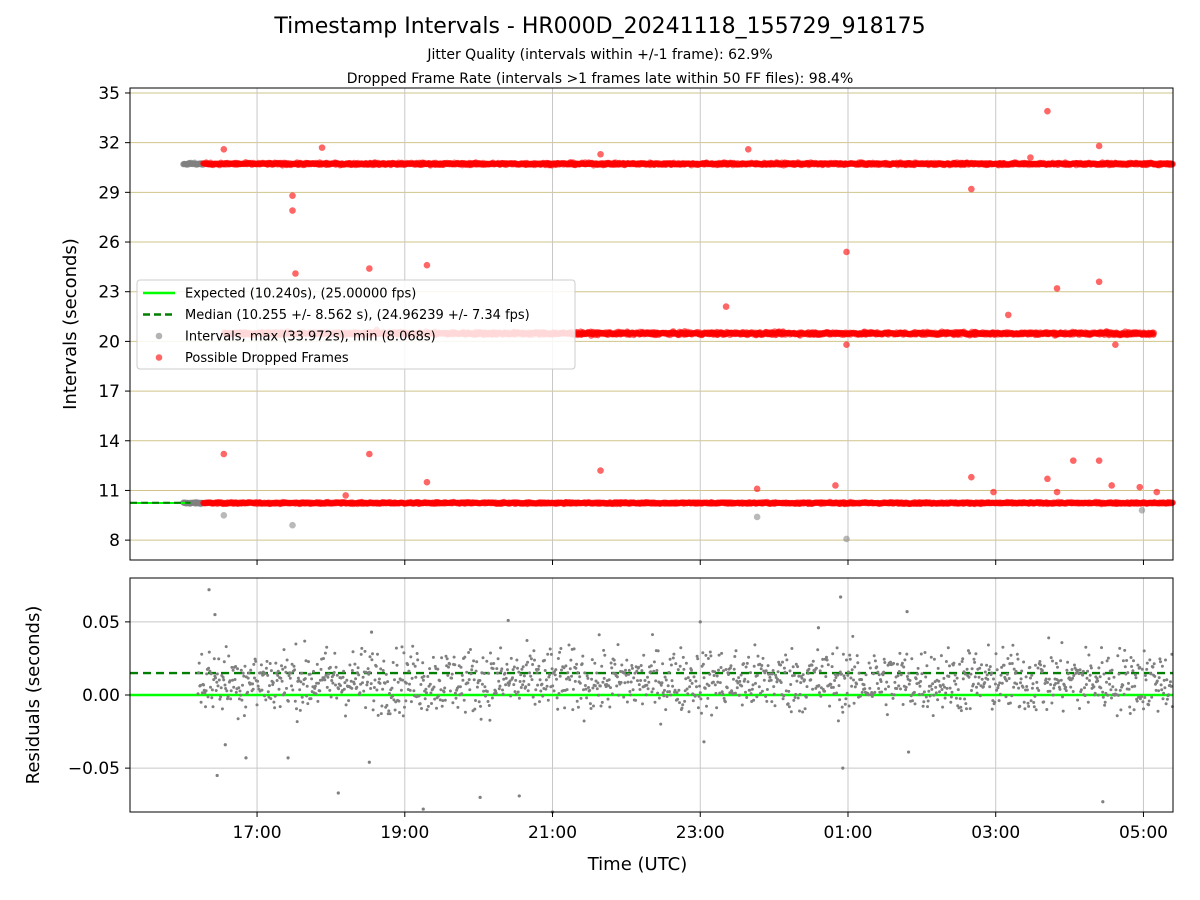  What do you see at coordinates (1154, 332) in the screenshot?
I see `dropped-frame-point` at bounding box center [1154, 332].